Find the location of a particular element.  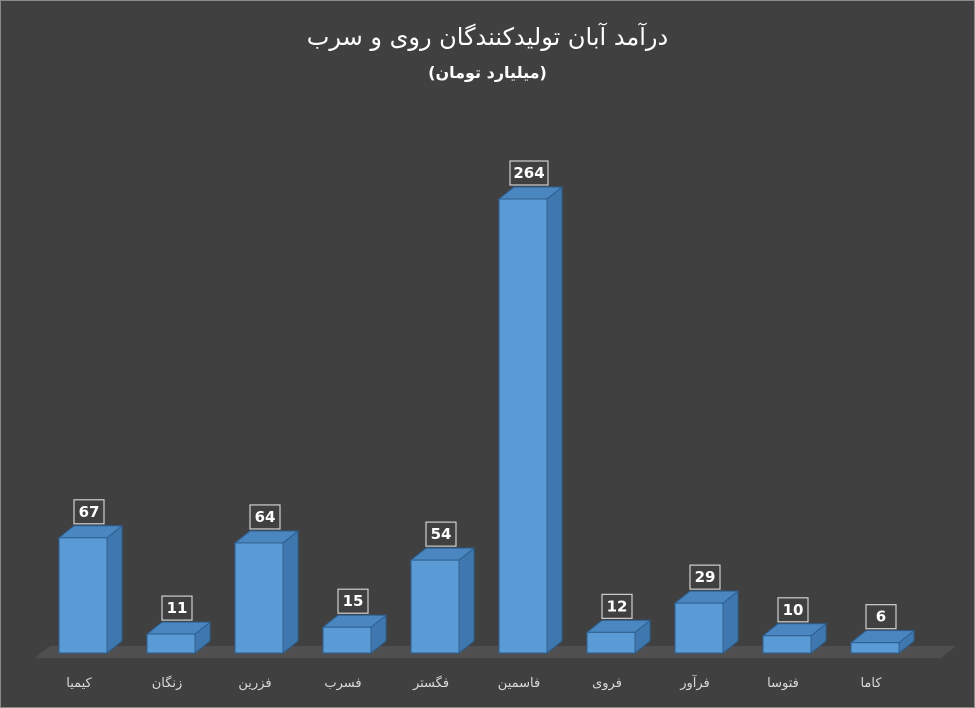

data-label: 12 is located at coordinates (617, 606).